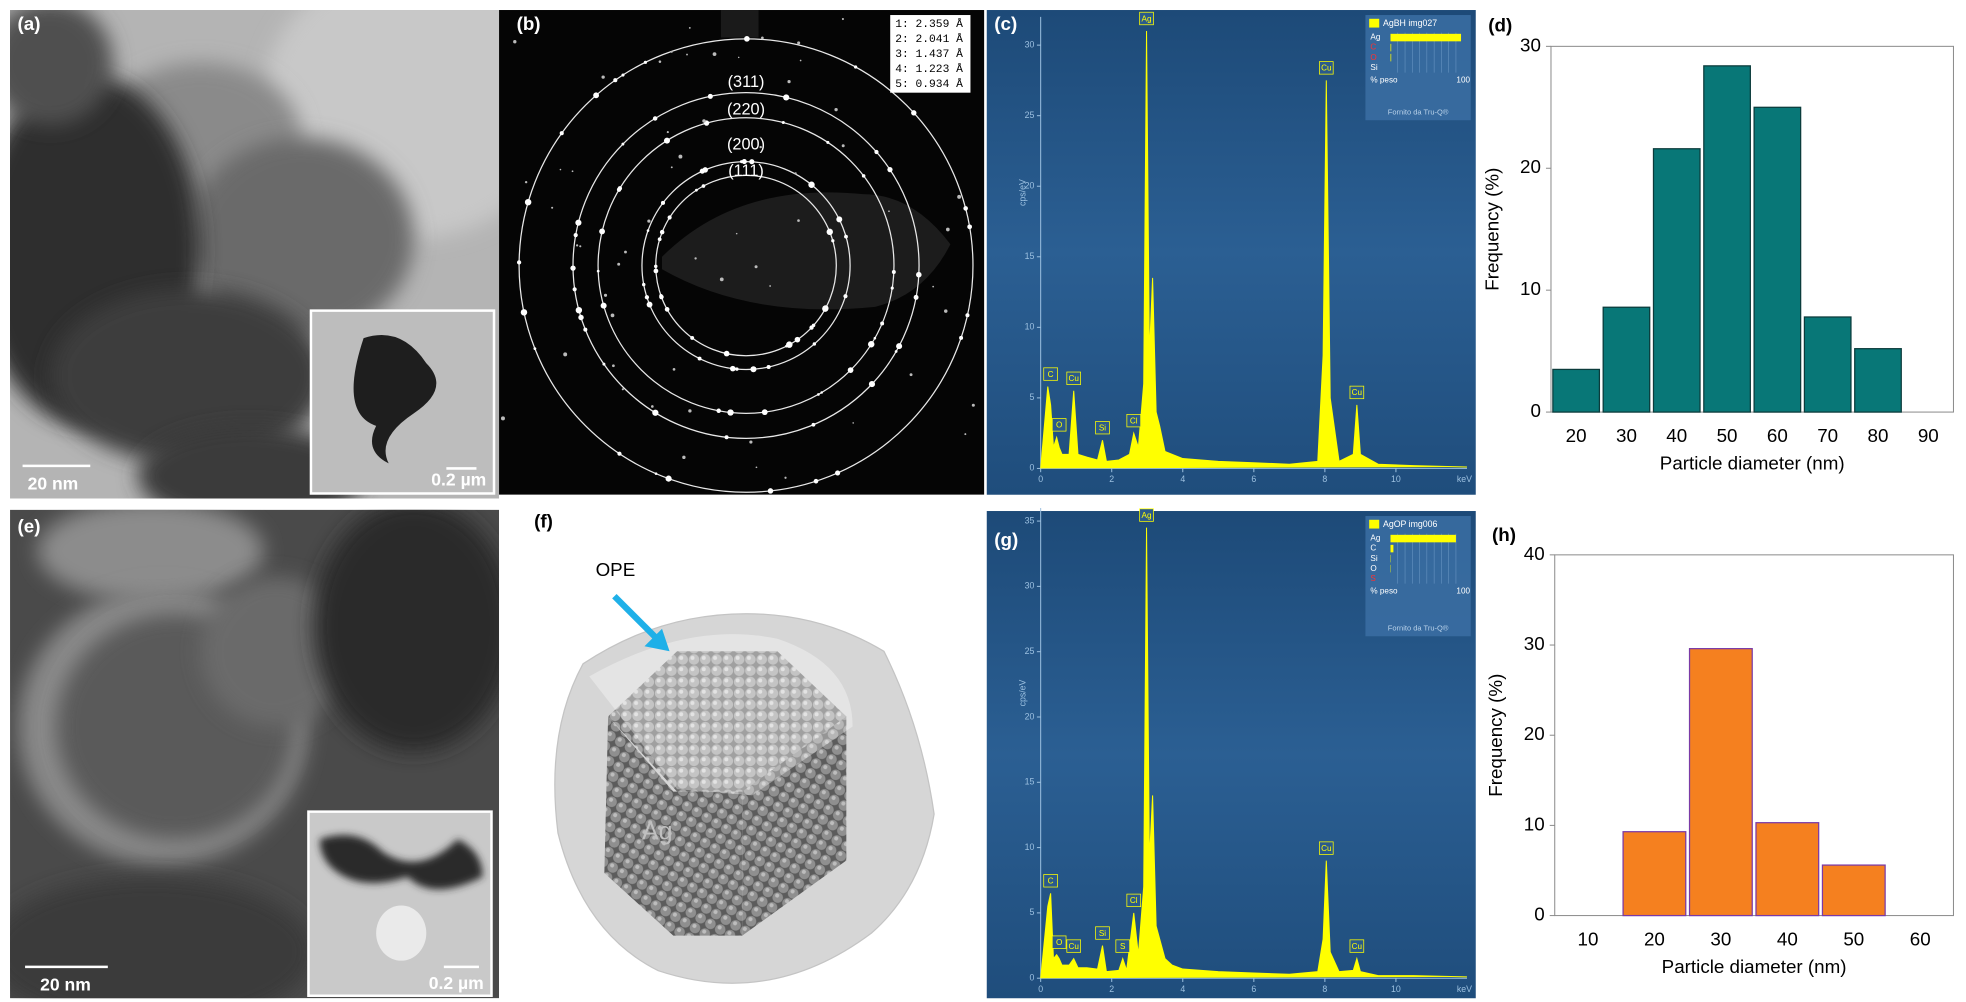 This screenshot has height=1002, width=1966. I want to click on y-tick-label: 5, so click(1032, 912).